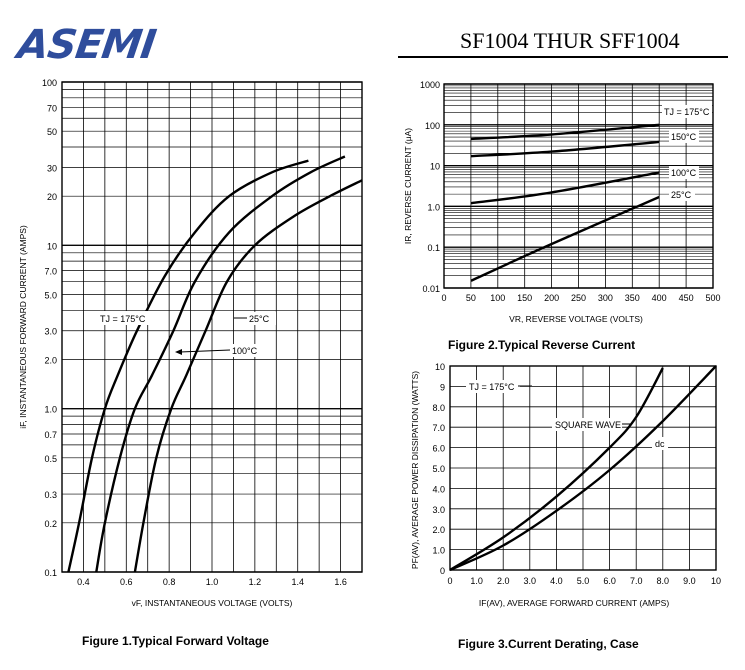 This screenshot has width=745, height=670. Describe the element at coordinates (636, 581) in the screenshot. I see `fig3-xtick-label: 7.0` at that location.